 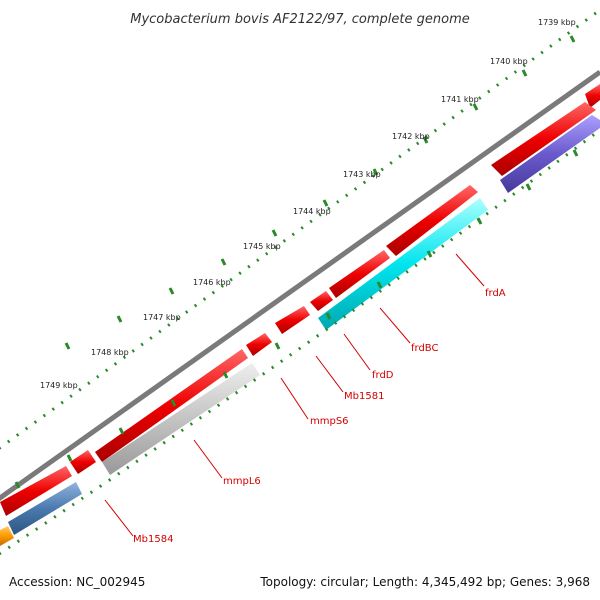 I want to click on gene-arrow-left-orange, so click(x=7, y=536).